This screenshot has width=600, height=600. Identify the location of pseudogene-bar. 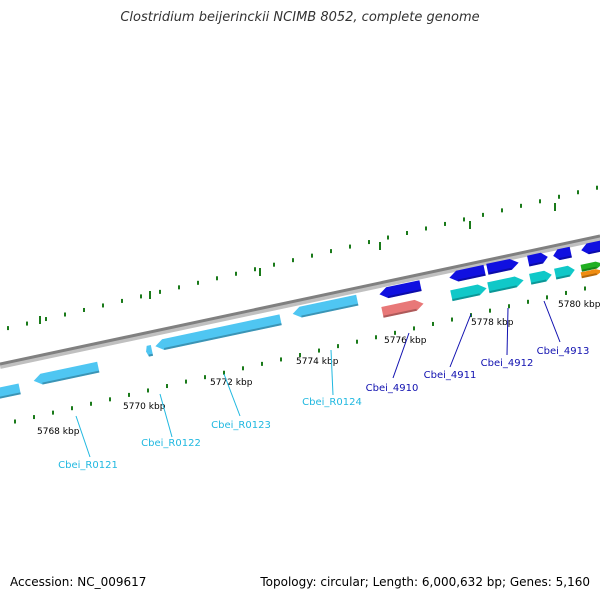
(402, 308).